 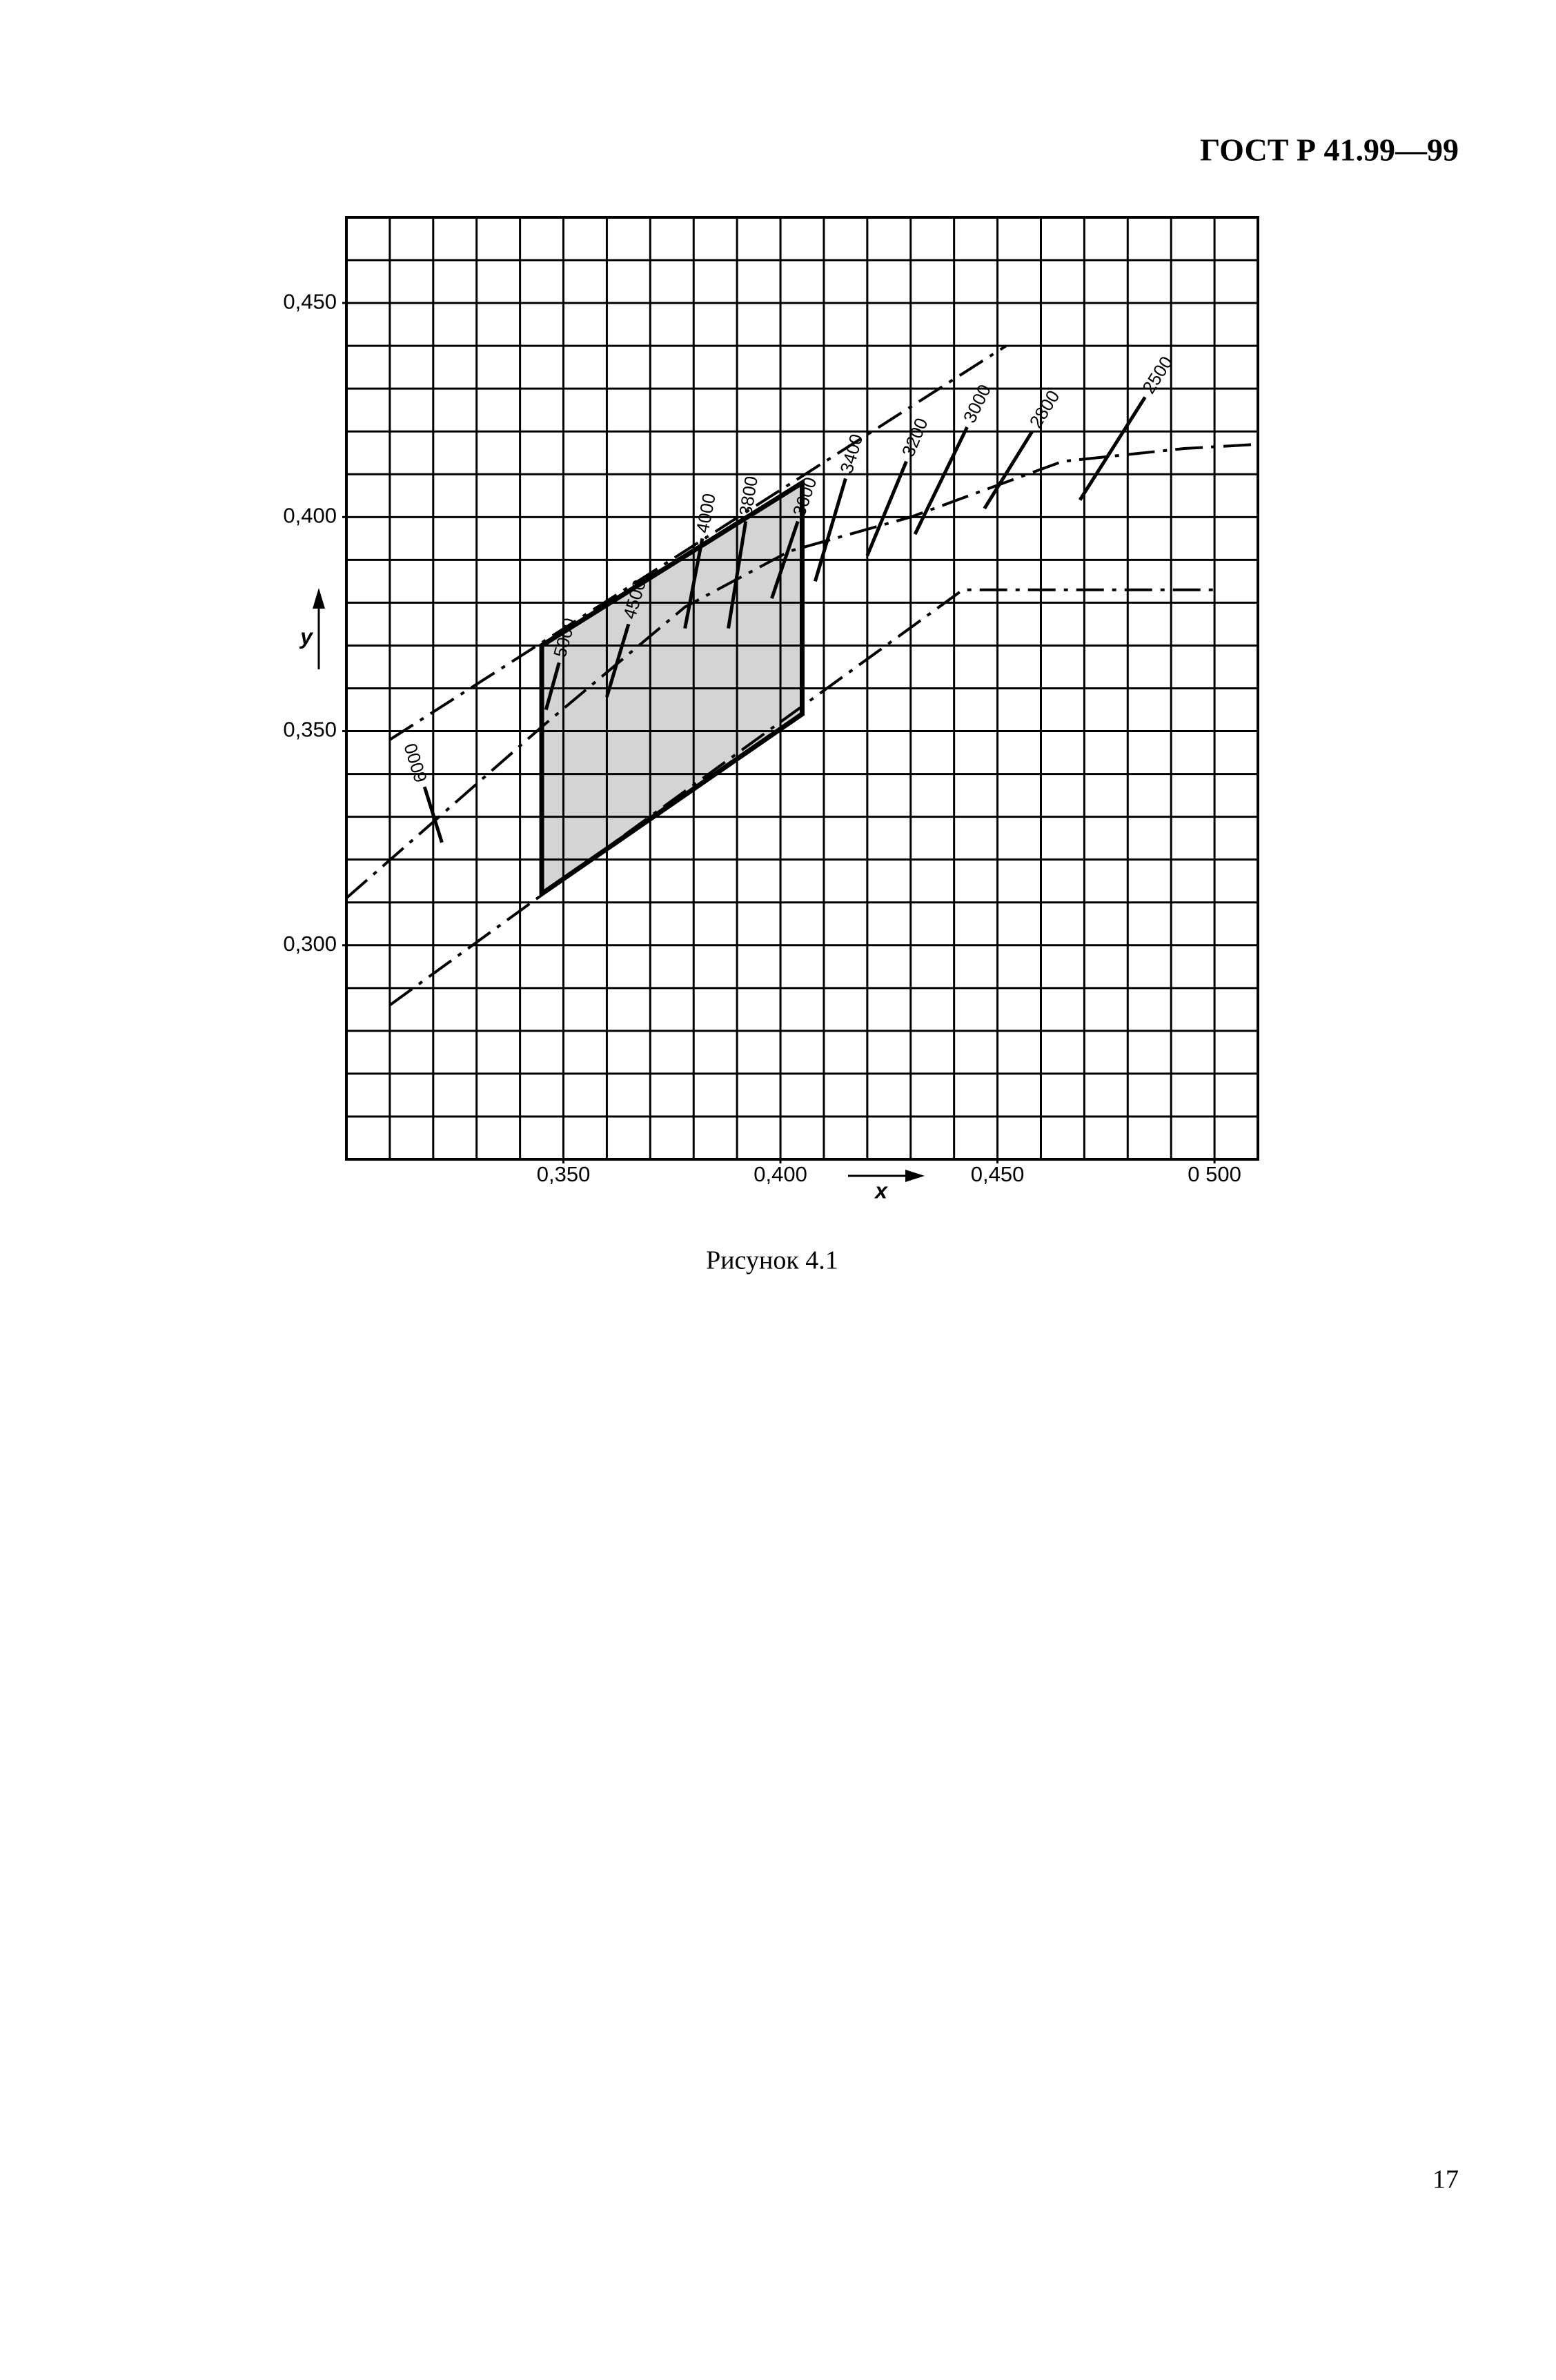 I want to click on page-number: 17, so click(x=1446, y=2179).